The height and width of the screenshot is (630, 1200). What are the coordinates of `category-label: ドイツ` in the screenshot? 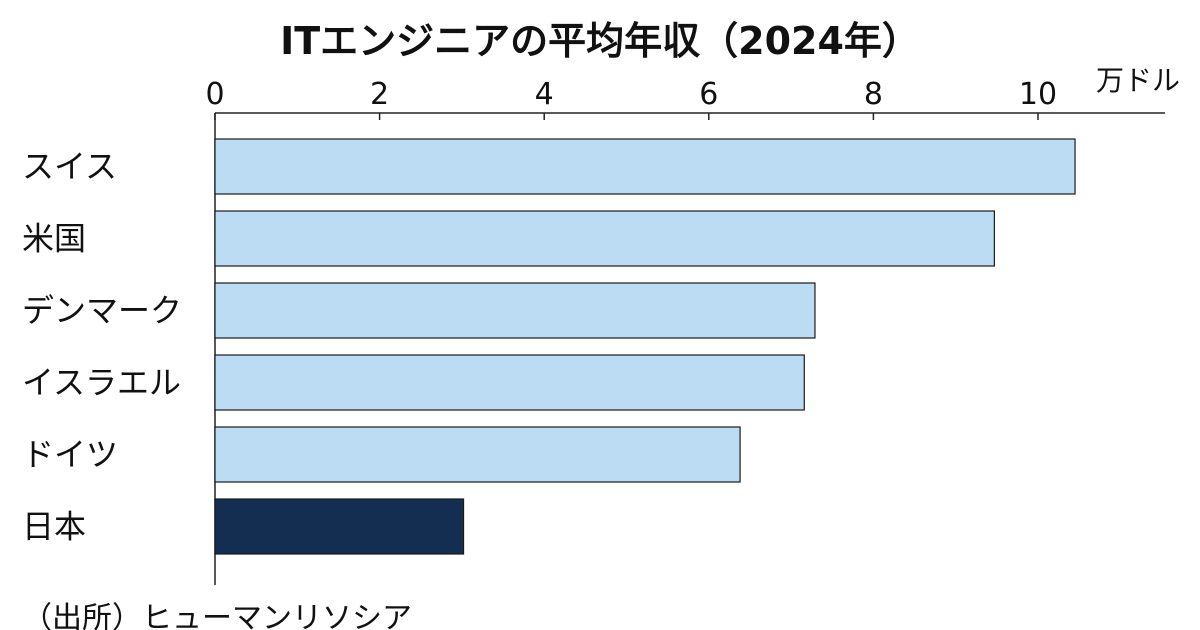 It's located at (70, 455).